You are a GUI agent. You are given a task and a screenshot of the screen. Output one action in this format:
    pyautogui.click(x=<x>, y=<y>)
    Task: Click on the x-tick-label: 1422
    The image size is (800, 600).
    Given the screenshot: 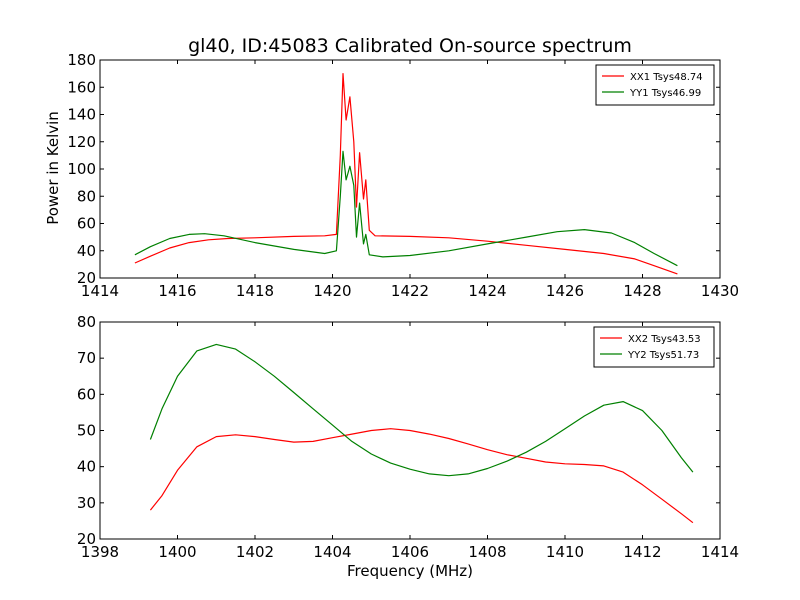 What is the action you would take?
    pyautogui.click(x=410, y=291)
    